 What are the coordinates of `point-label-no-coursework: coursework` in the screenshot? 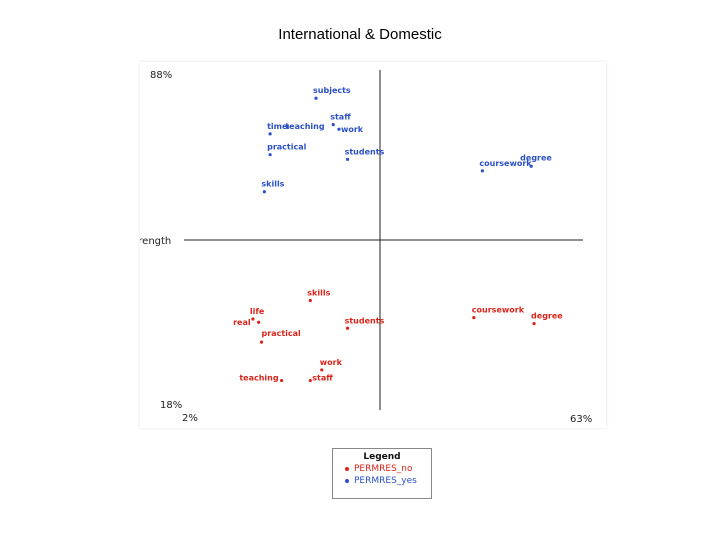 It's located at (498, 310).